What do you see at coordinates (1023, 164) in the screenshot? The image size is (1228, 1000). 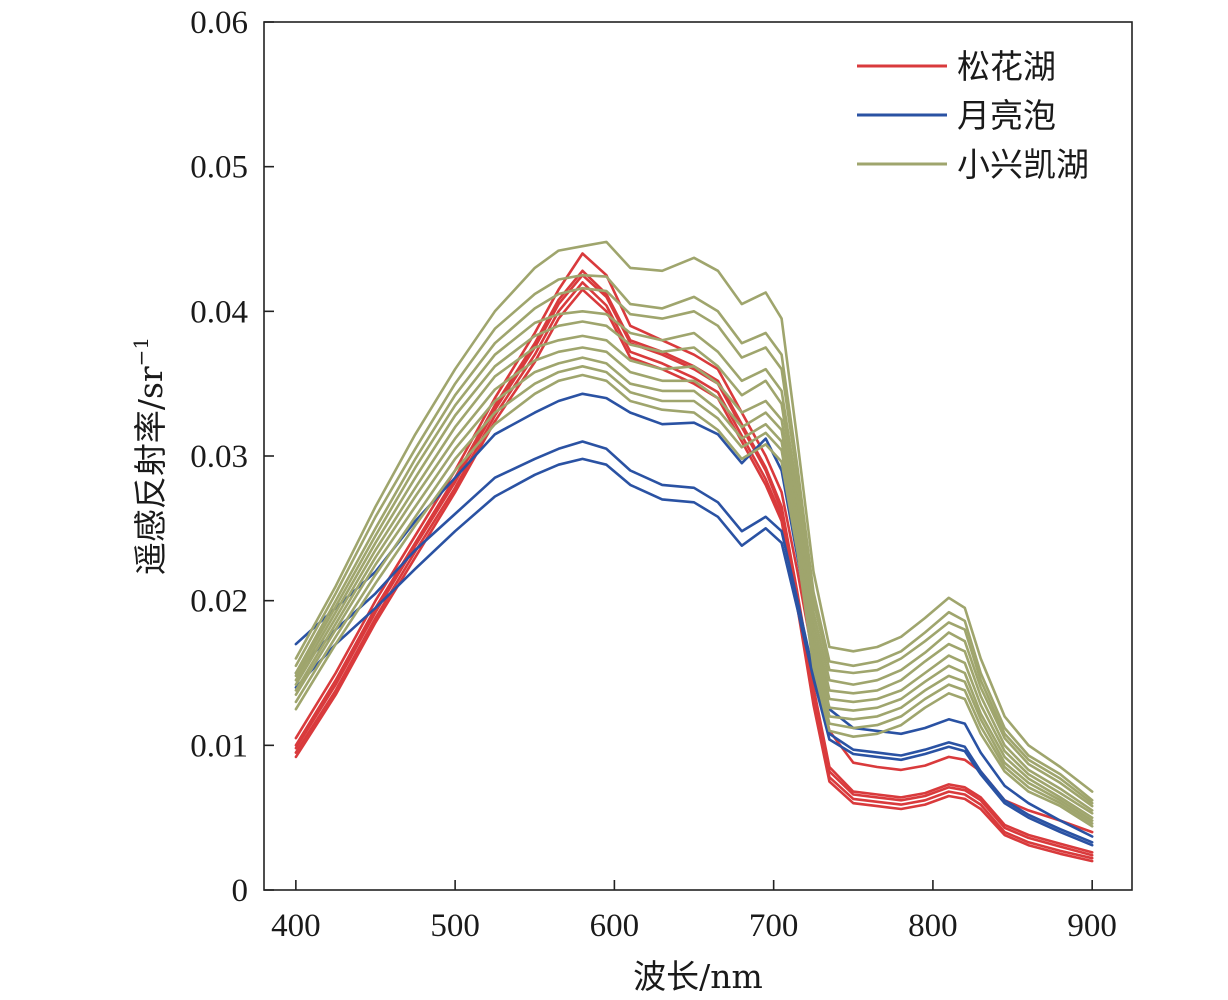 I see `legend-label-3: 小兴凯湖` at bounding box center [1023, 164].